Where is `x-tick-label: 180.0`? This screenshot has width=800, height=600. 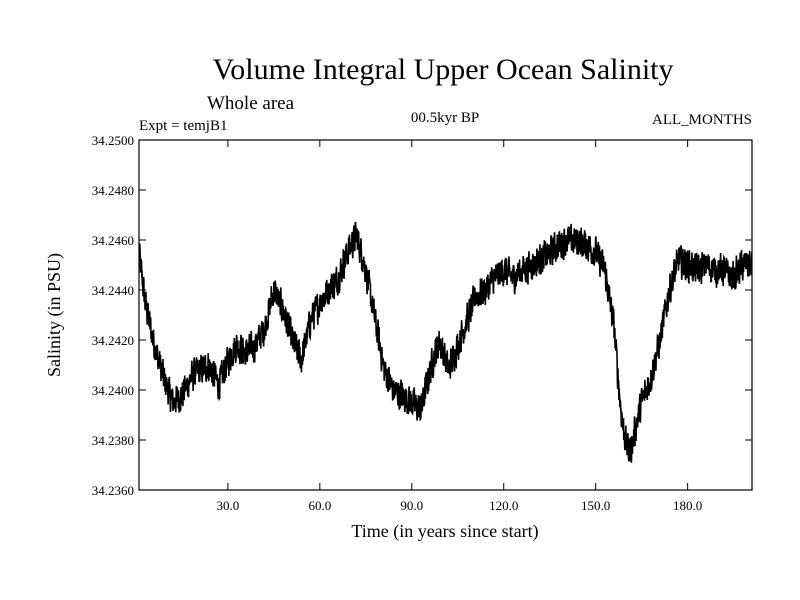
x-tick-label: 180.0 is located at coordinates (687, 505).